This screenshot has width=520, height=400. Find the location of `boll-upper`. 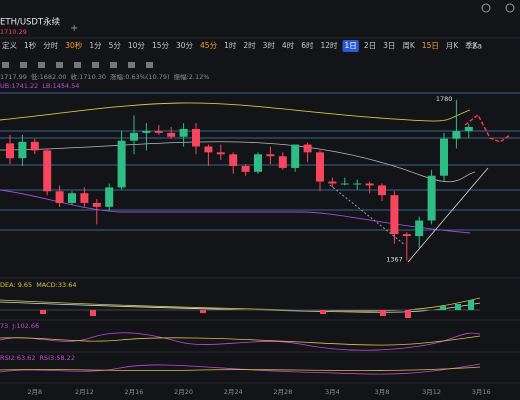

boll-upper is located at coordinates (235, 112).